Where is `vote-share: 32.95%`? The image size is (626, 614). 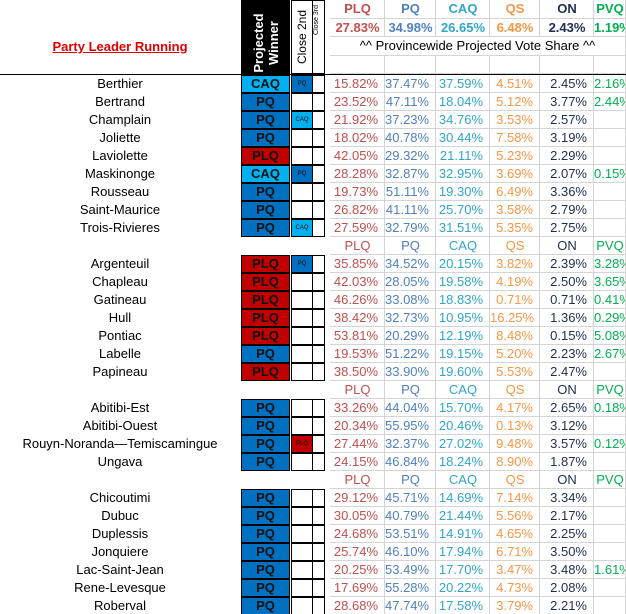 vote-share: 32.95% is located at coordinates (463, 174).